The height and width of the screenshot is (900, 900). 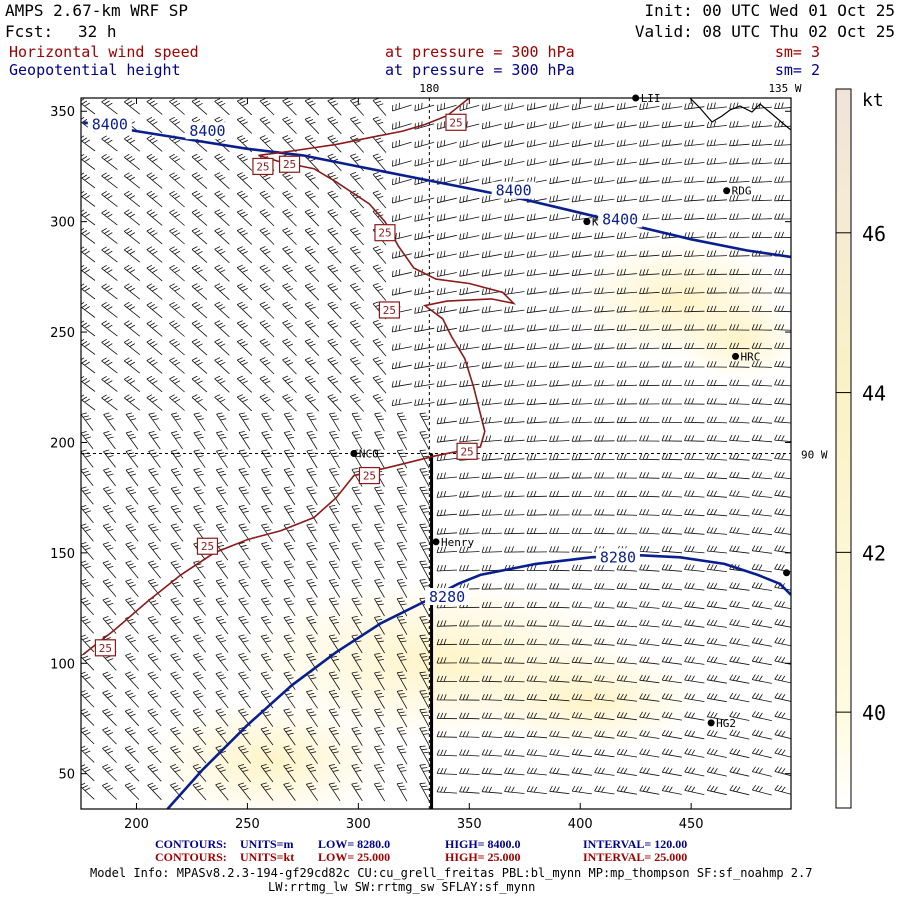 What do you see at coordinates (62, 112) in the screenshot?
I see `y-tick-label: 350` at bounding box center [62, 112].